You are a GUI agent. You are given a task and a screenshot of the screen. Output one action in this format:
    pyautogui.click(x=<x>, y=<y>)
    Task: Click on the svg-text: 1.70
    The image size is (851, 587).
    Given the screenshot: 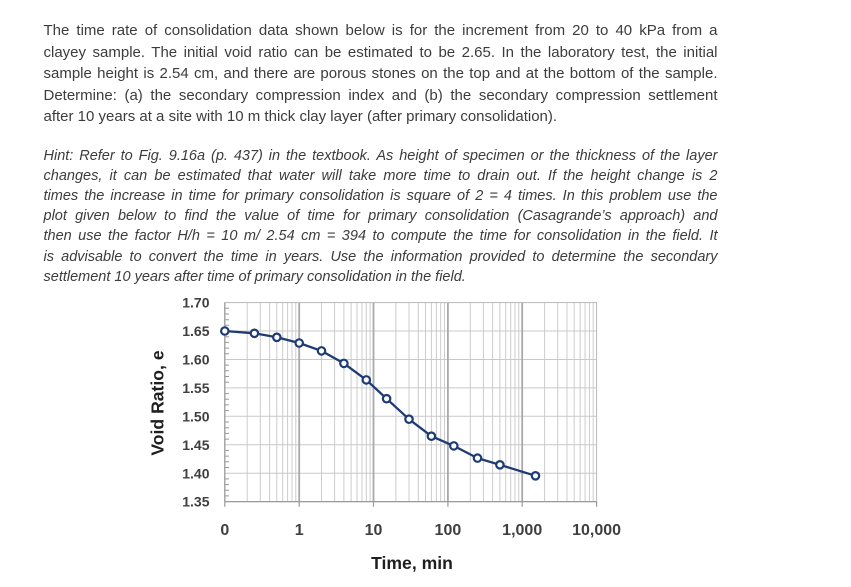 What is the action you would take?
    pyautogui.click(x=195, y=303)
    